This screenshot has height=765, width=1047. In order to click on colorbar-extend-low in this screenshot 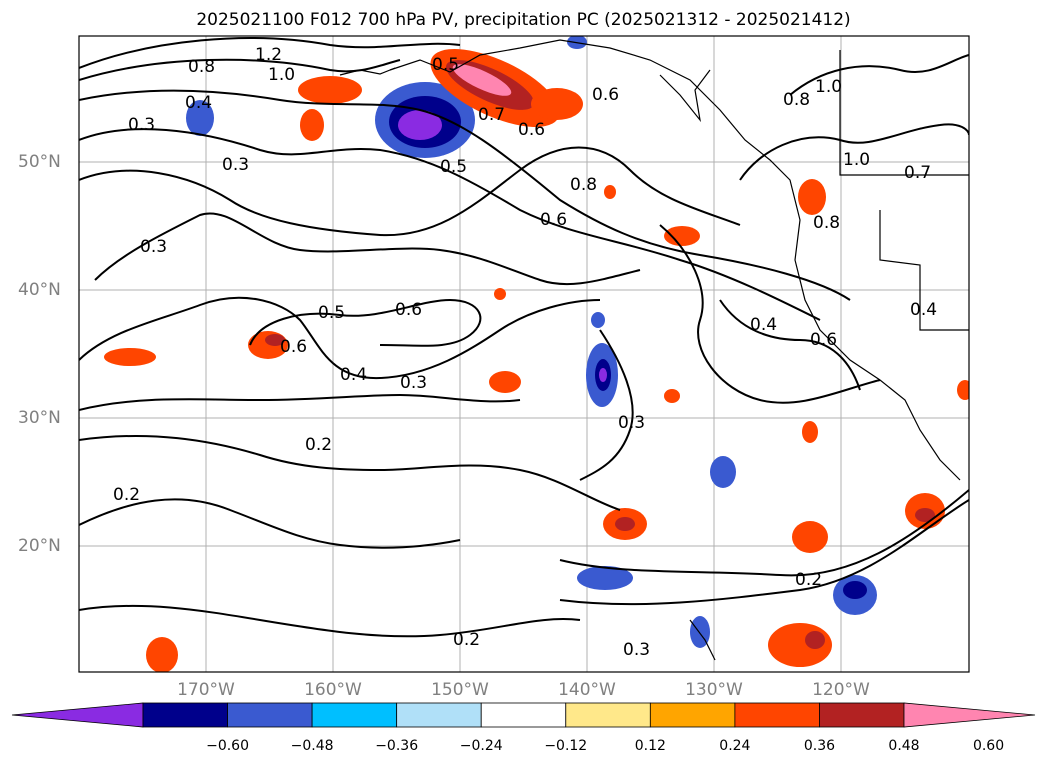, I will do `click(77, 715)`.